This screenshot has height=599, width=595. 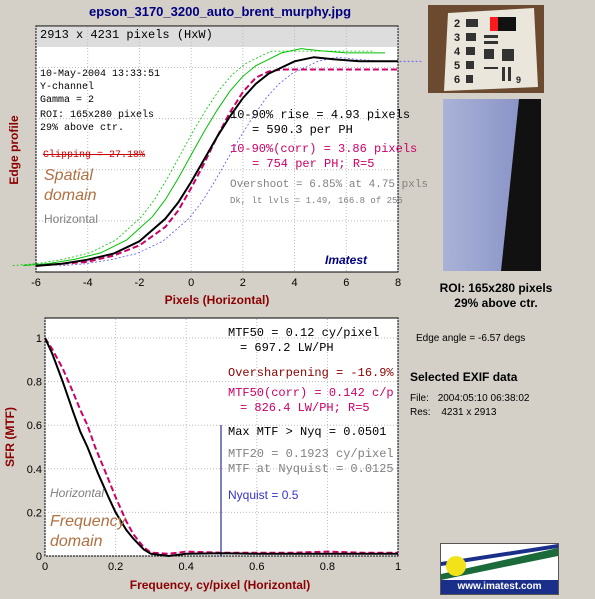 I want to click on rise-text: 10-90% rise = 4.93 pixels = 590.3 per PH, so click(x=320, y=123).